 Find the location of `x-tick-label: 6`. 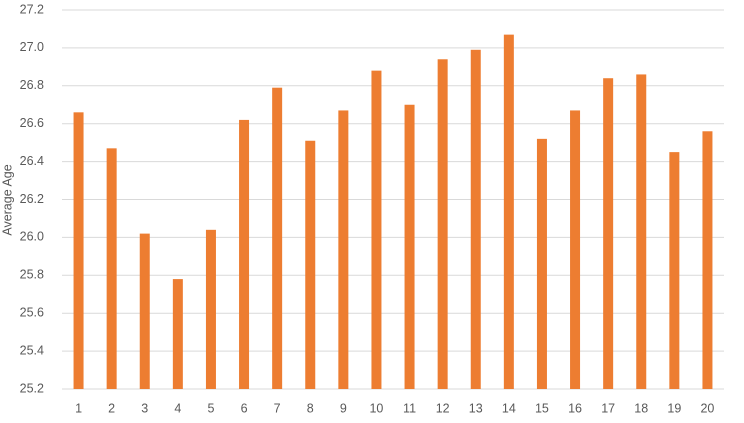

x-tick-label: 6 is located at coordinates (244, 408).